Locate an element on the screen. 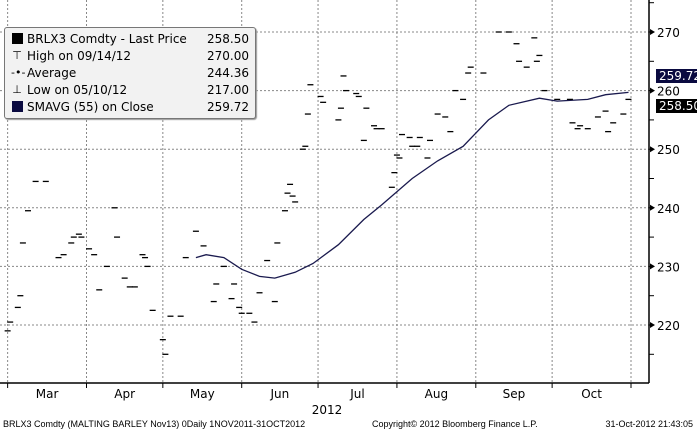  x-tick-label: Aug is located at coordinates (436, 394).